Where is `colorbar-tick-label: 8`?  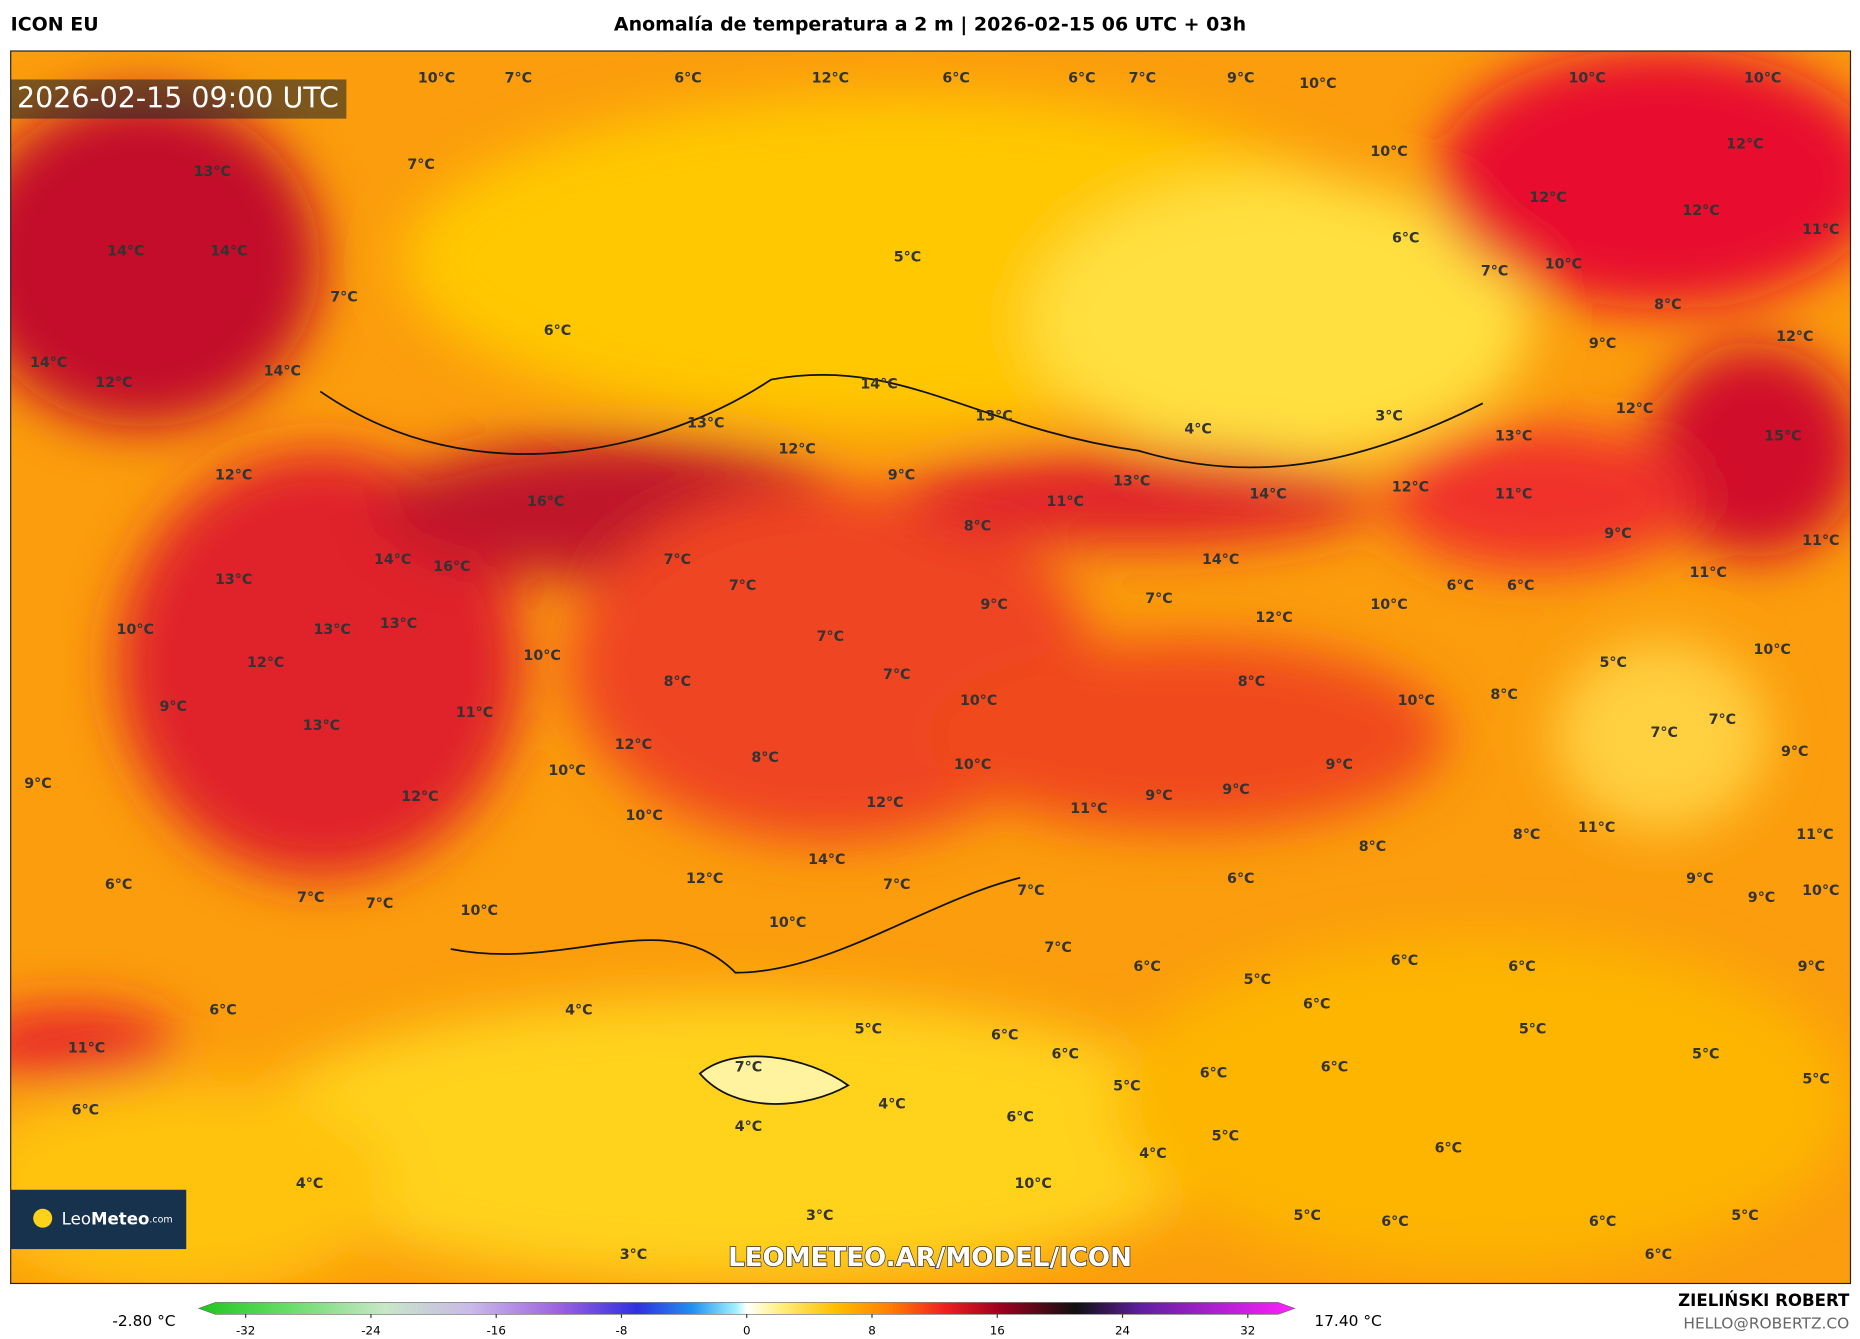 colorbar-tick-label: 8 is located at coordinates (872, 1330).